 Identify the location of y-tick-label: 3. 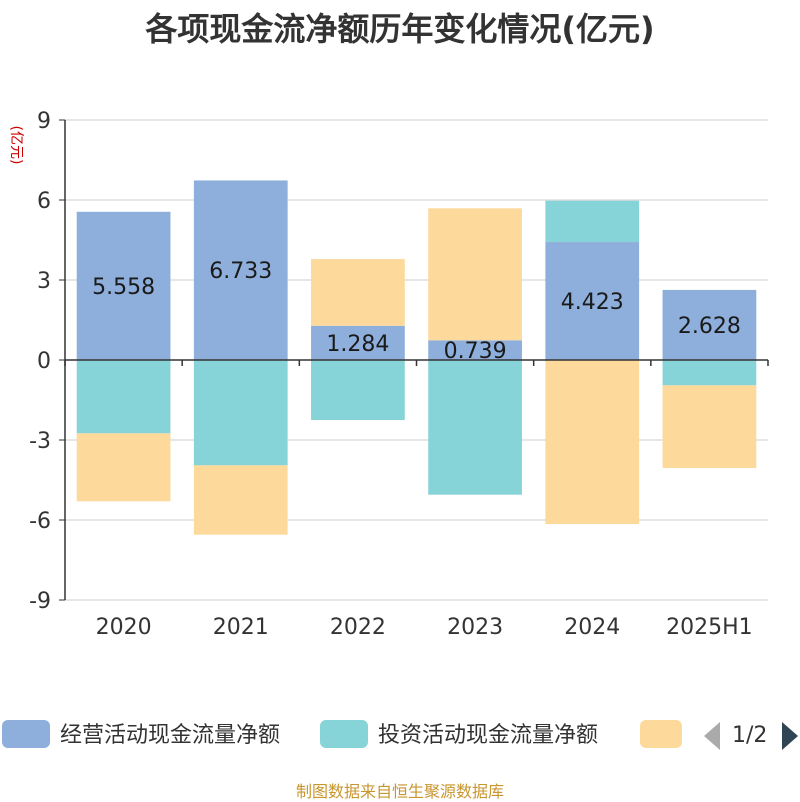
(44, 281).